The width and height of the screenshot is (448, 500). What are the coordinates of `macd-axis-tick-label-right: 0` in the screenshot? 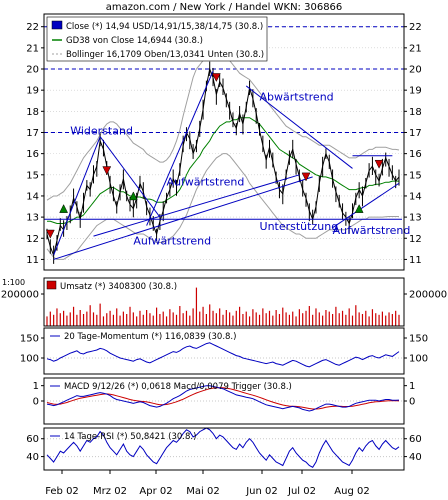 It's located at (412, 402).